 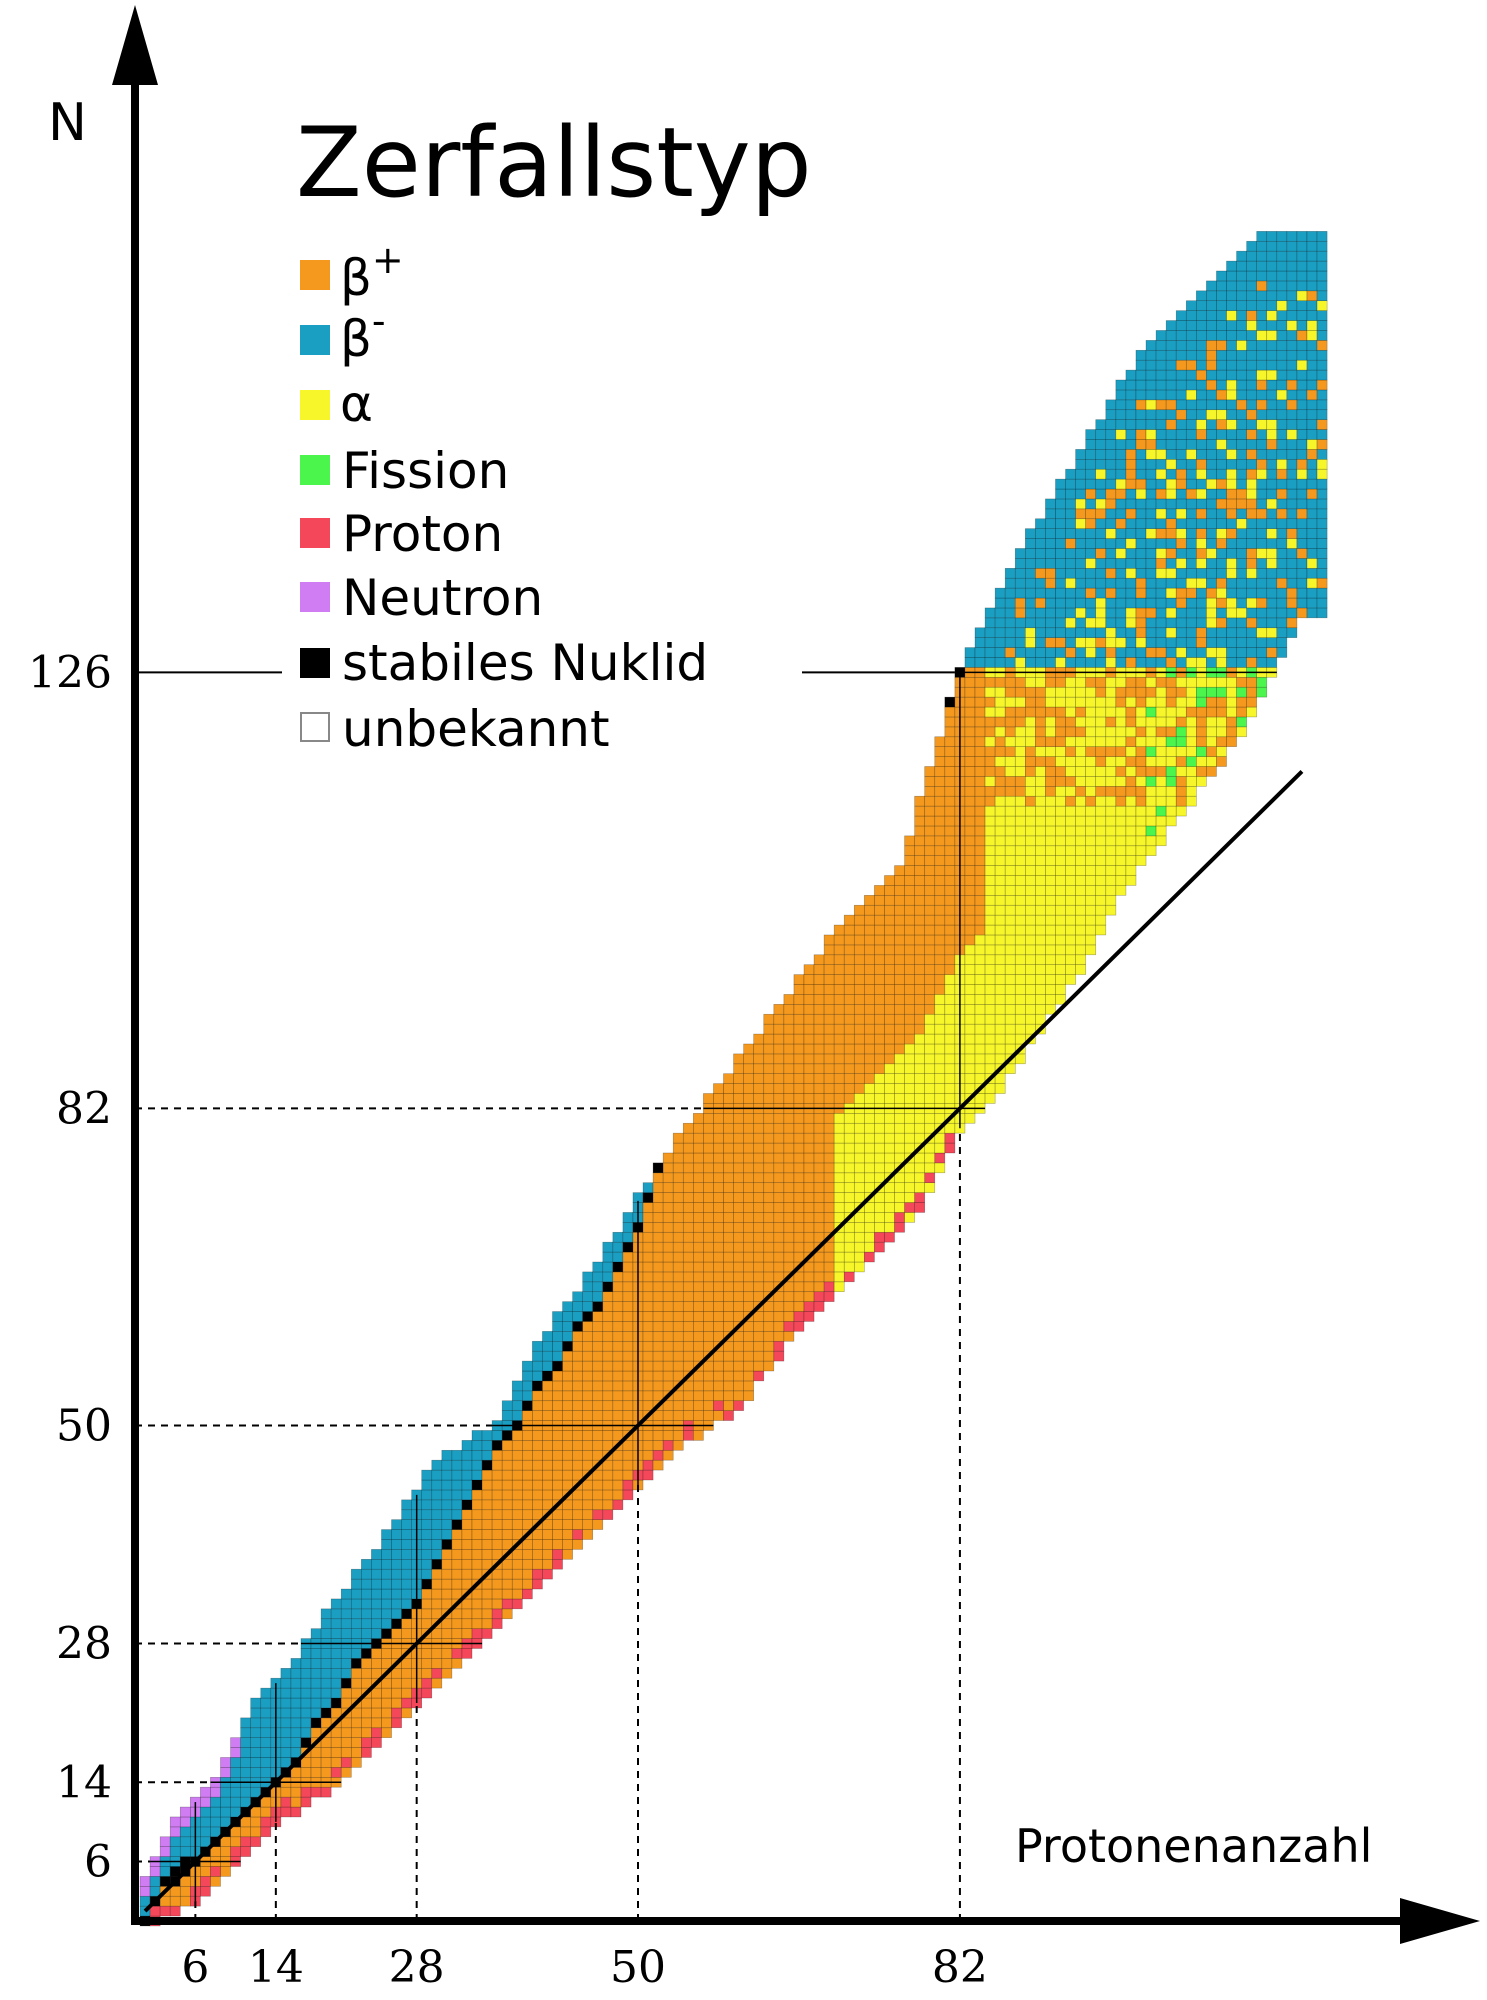 What do you see at coordinates (718, 1405) in the screenshot?
I see `nuclide-cell-proton` at bounding box center [718, 1405].